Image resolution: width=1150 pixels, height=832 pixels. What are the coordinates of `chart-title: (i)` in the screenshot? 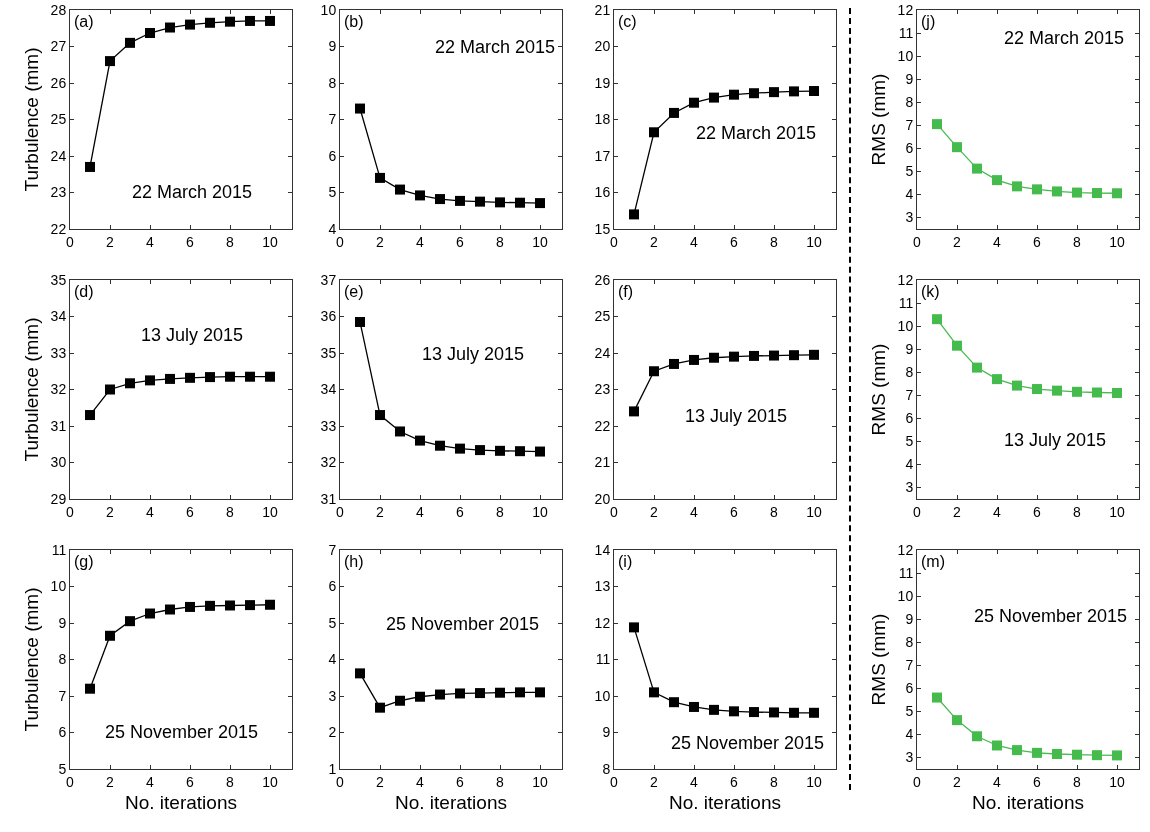 It's located at (625, 561).